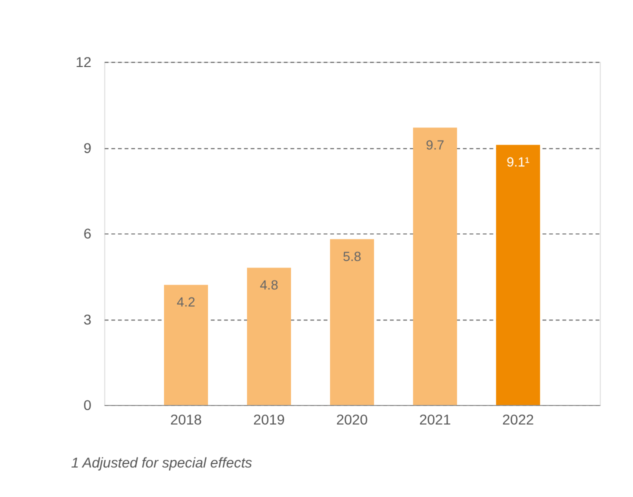  I want to click on data-label: 9.7, so click(435, 144).